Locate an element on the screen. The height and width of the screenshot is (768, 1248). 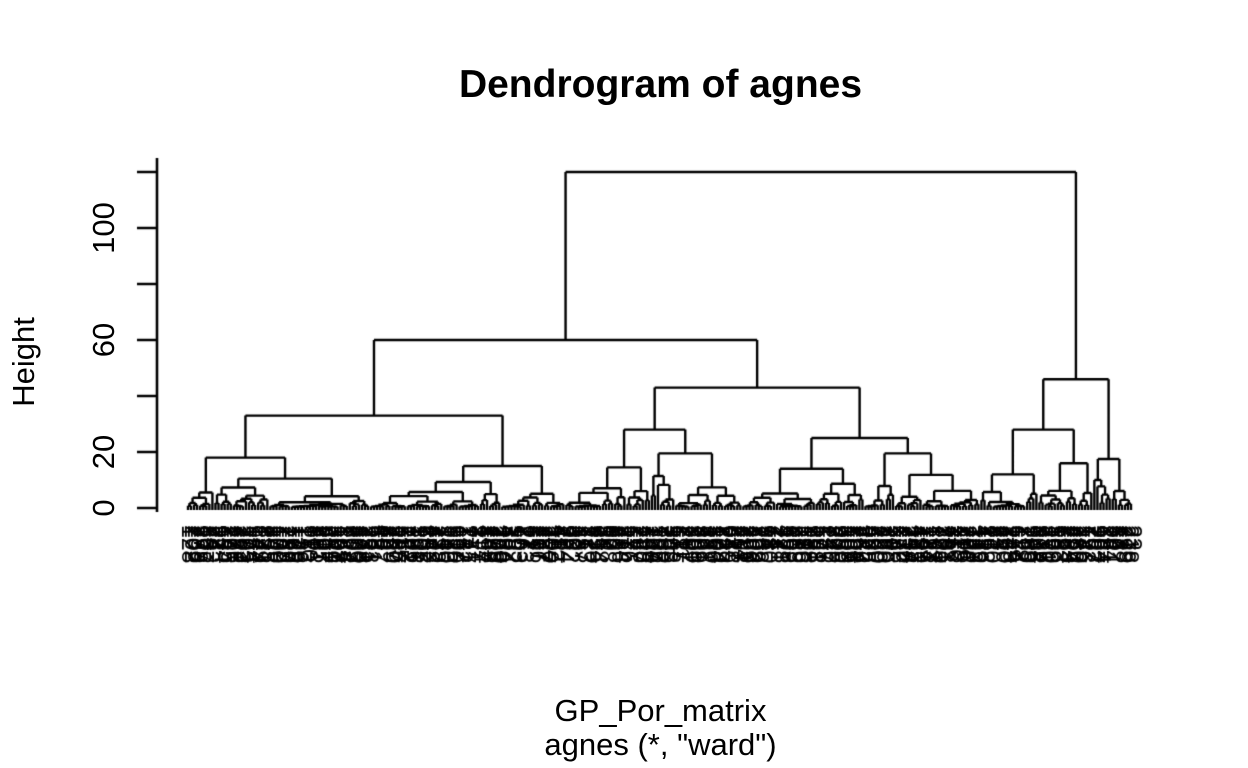
y-tick-label-100: 100 is located at coordinates (103, 228).